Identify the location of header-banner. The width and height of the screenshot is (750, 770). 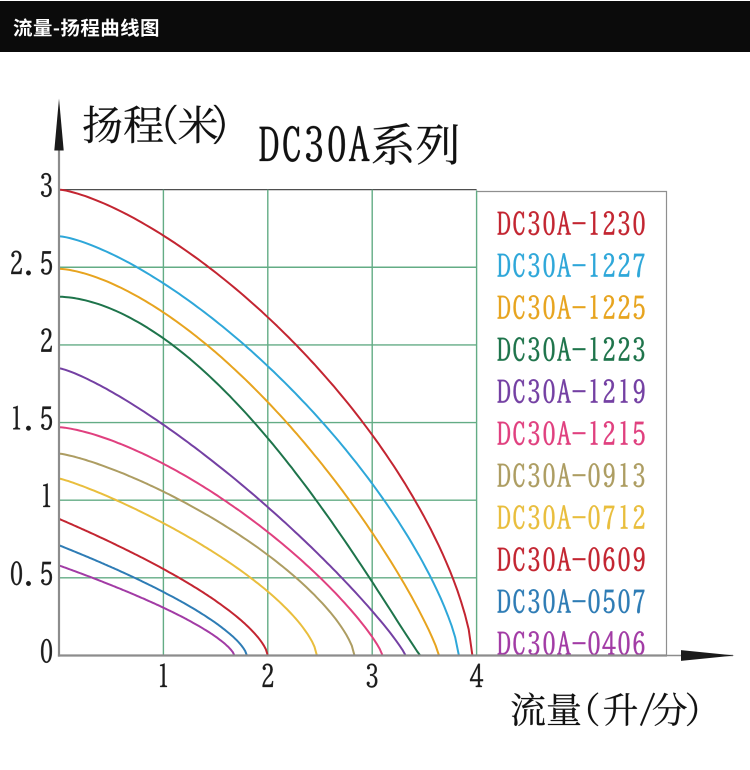
(375, 26).